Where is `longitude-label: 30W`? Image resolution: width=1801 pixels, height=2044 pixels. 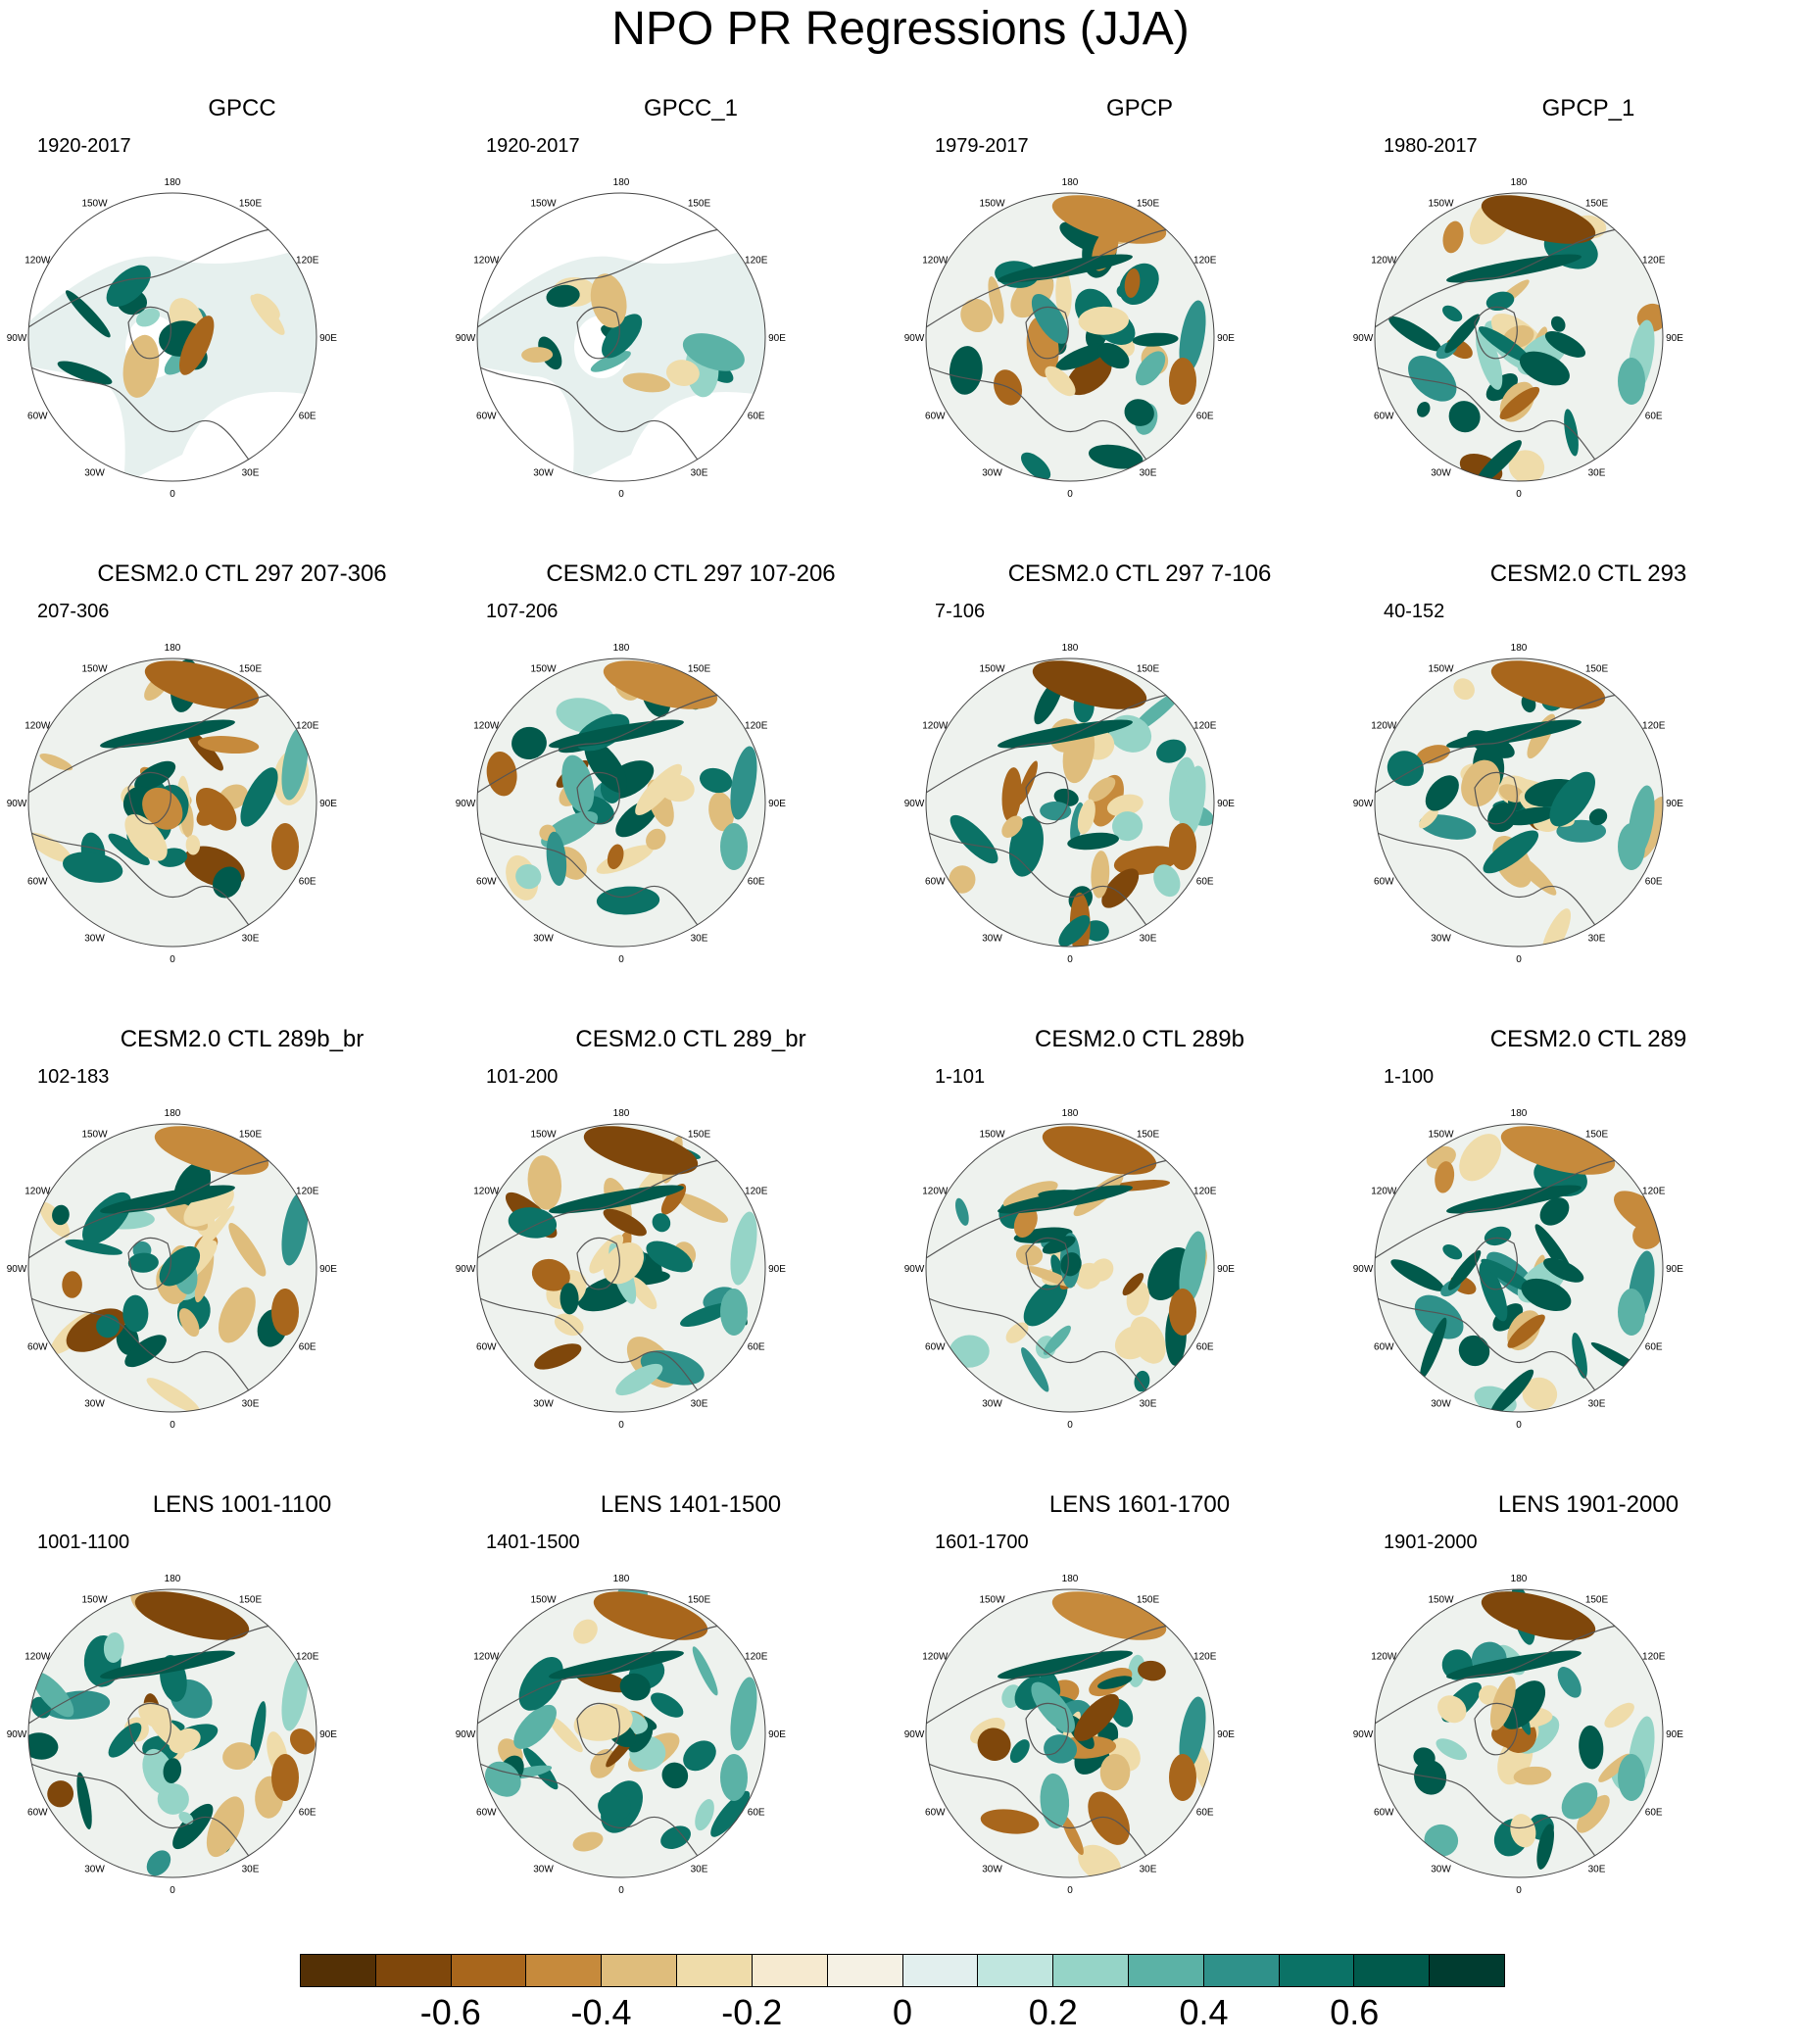 longitude-label: 30W is located at coordinates (94, 474).